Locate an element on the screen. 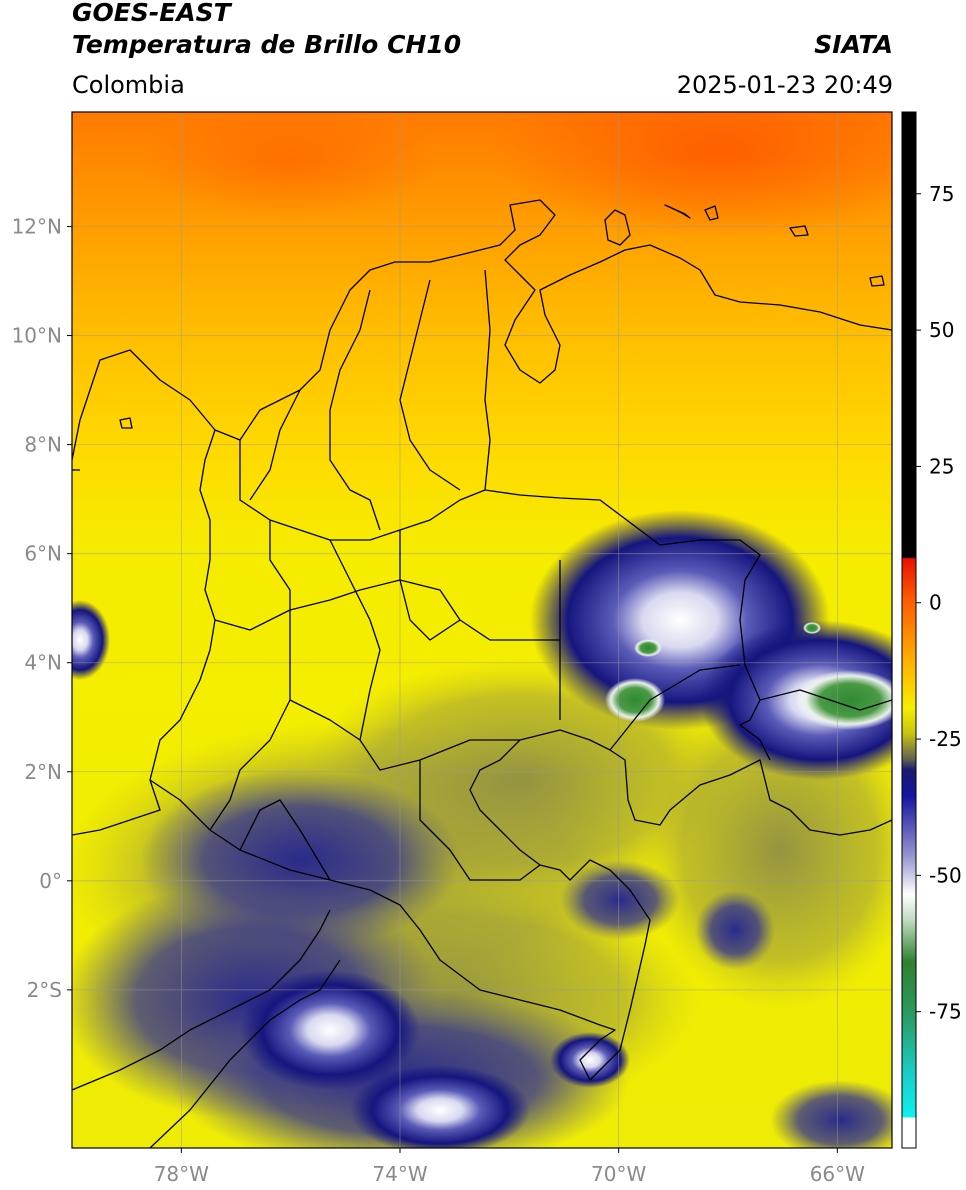  amazon-border is located at coordinates (201, 1000).